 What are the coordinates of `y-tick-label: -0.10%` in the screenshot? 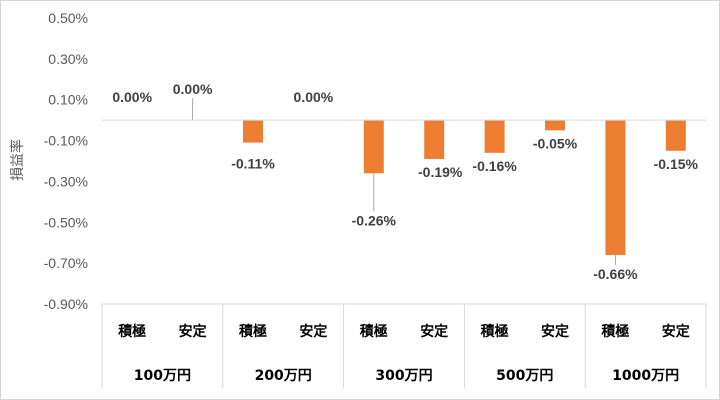 It's located at (66, 141).